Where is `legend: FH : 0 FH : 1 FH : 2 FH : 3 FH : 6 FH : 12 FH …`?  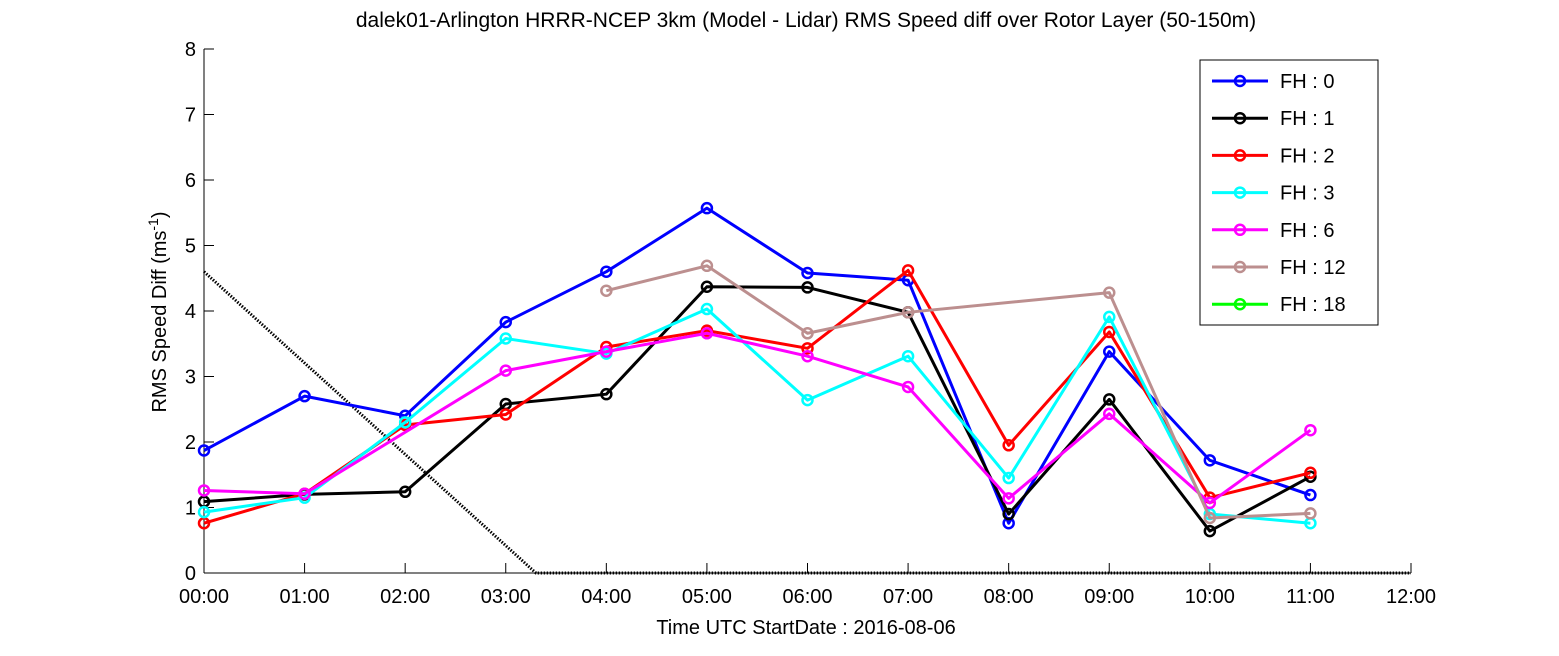 legend: FH : 0 FH : 1 FH : 2 FH : 3 FH : 6 FH : 12 FH … is located at coordinates (1289, 192).